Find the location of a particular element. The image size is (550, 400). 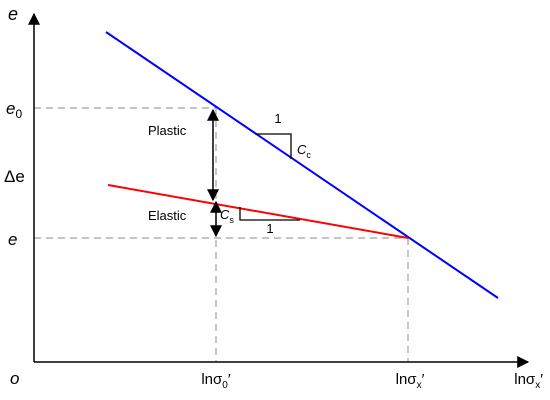

sigmax-mark: lnσx′ is located at coordinates (410, 381).